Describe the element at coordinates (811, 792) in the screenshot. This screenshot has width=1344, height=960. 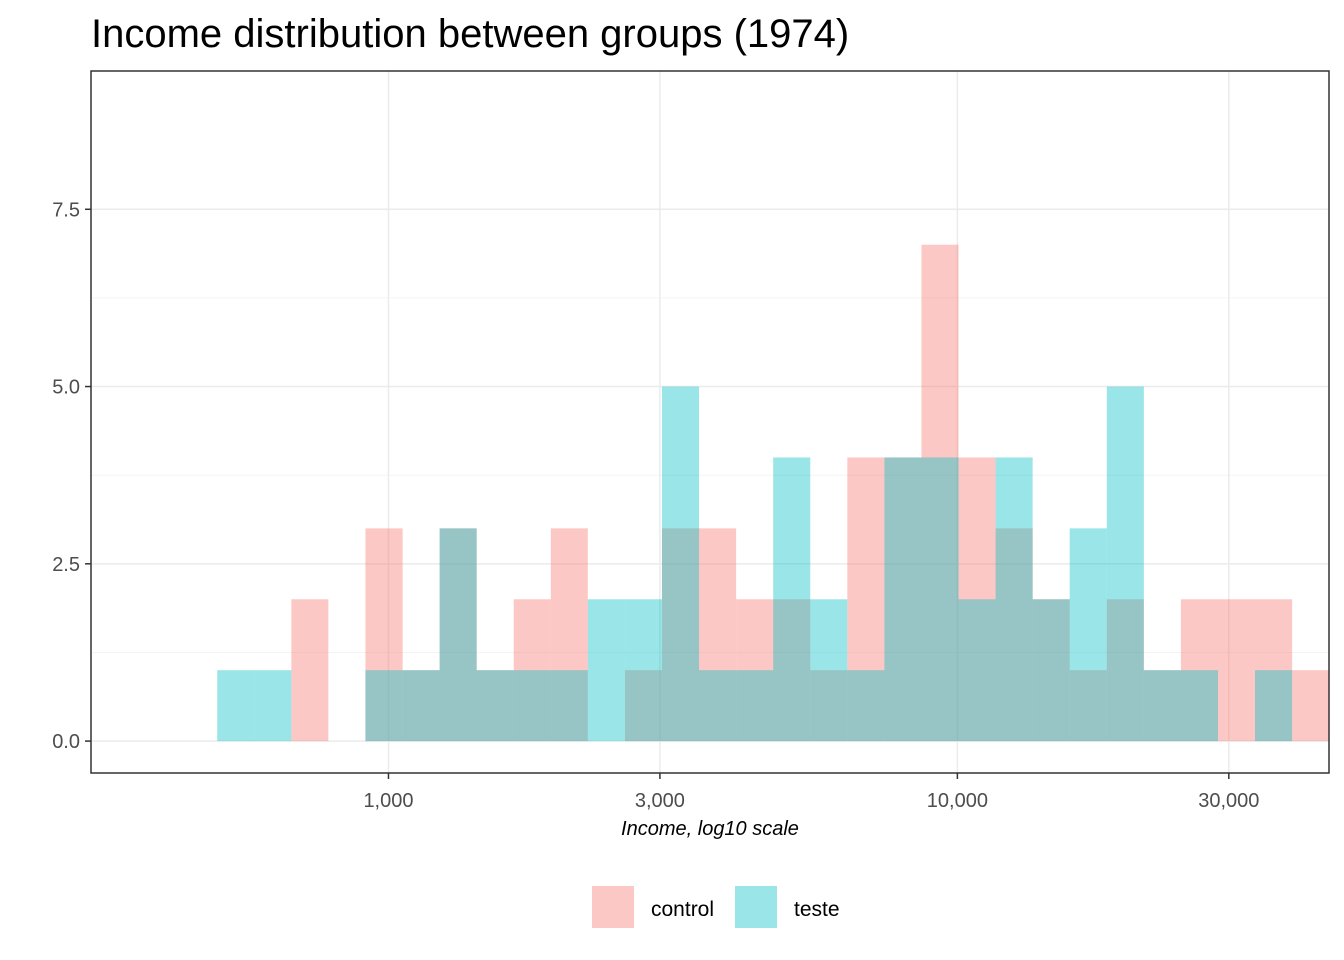
I see `x-axis: 1,000 3,000 10,000 30,000` at that location.